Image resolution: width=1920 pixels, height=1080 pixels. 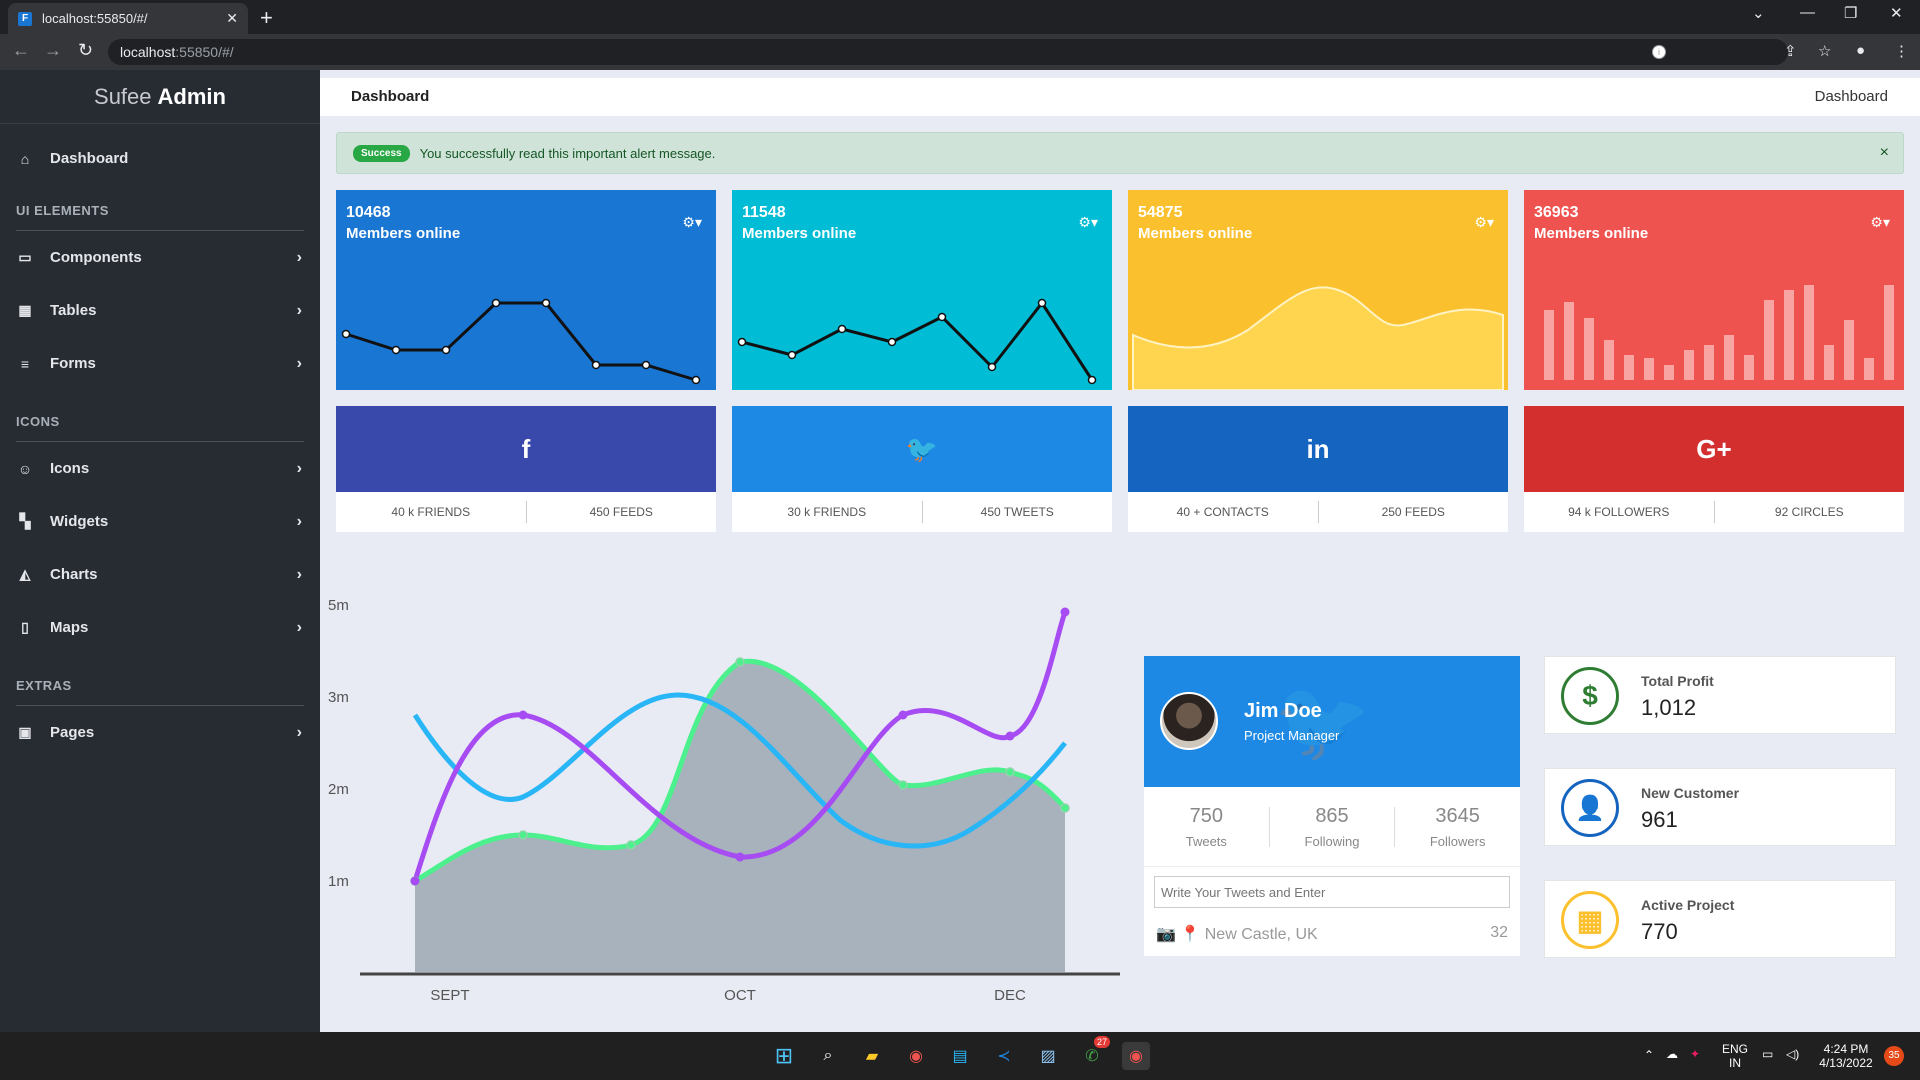 What do you see at coordinates (1048, 1056) in the screenshot?
I see `photos-icon: ▨` at bounding box center [1048, 1056].